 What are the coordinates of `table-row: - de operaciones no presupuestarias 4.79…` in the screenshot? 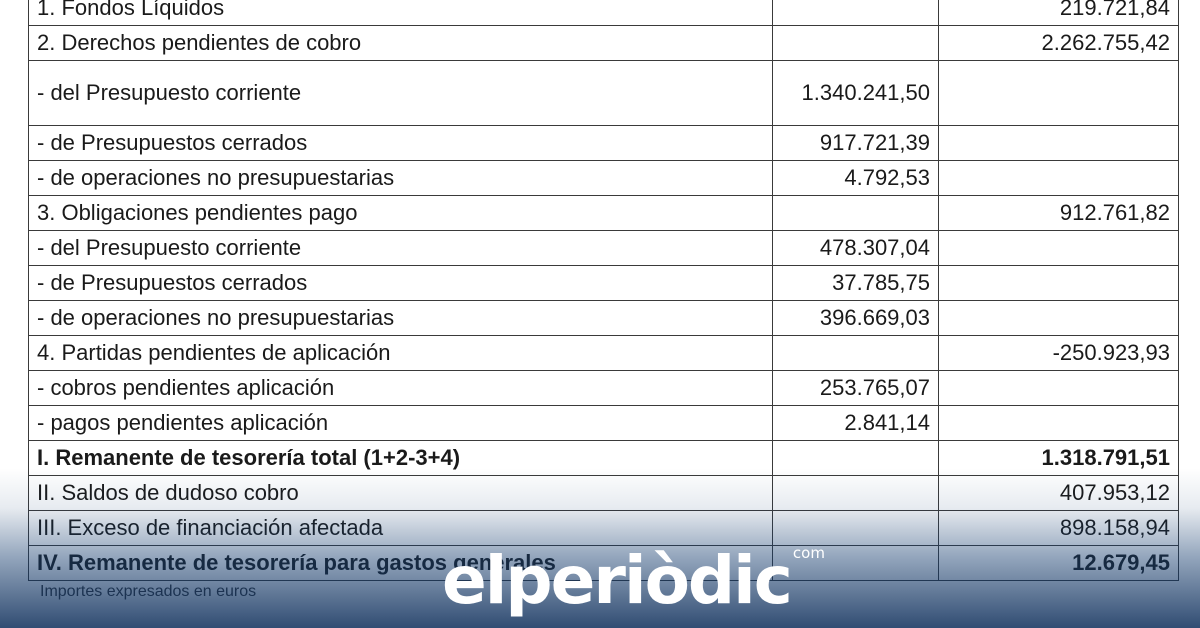 It's located at (603, 178).